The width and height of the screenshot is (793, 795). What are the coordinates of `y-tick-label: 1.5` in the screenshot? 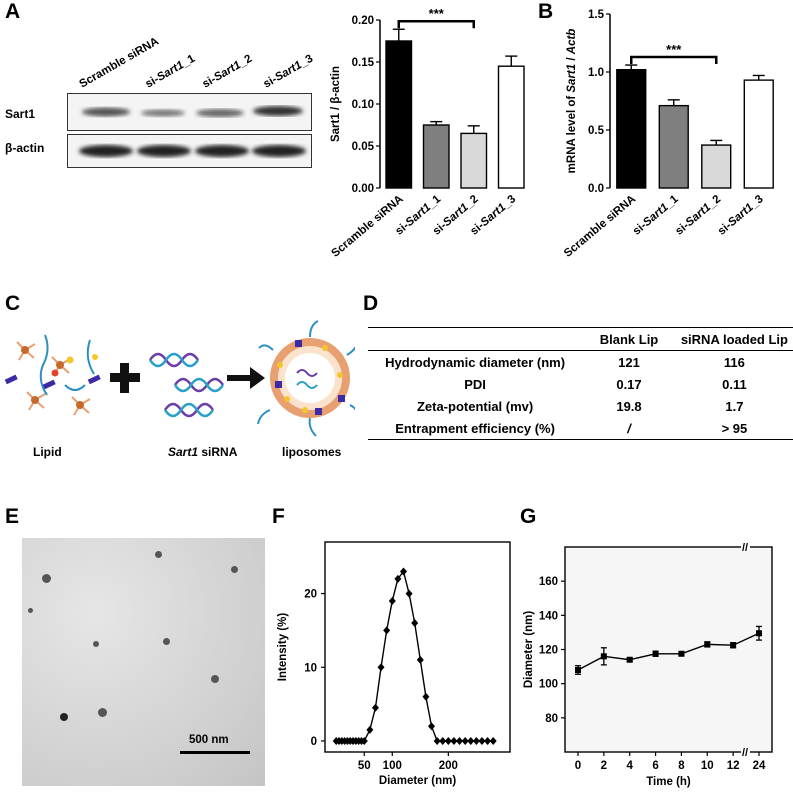 It's located at (596, 15).